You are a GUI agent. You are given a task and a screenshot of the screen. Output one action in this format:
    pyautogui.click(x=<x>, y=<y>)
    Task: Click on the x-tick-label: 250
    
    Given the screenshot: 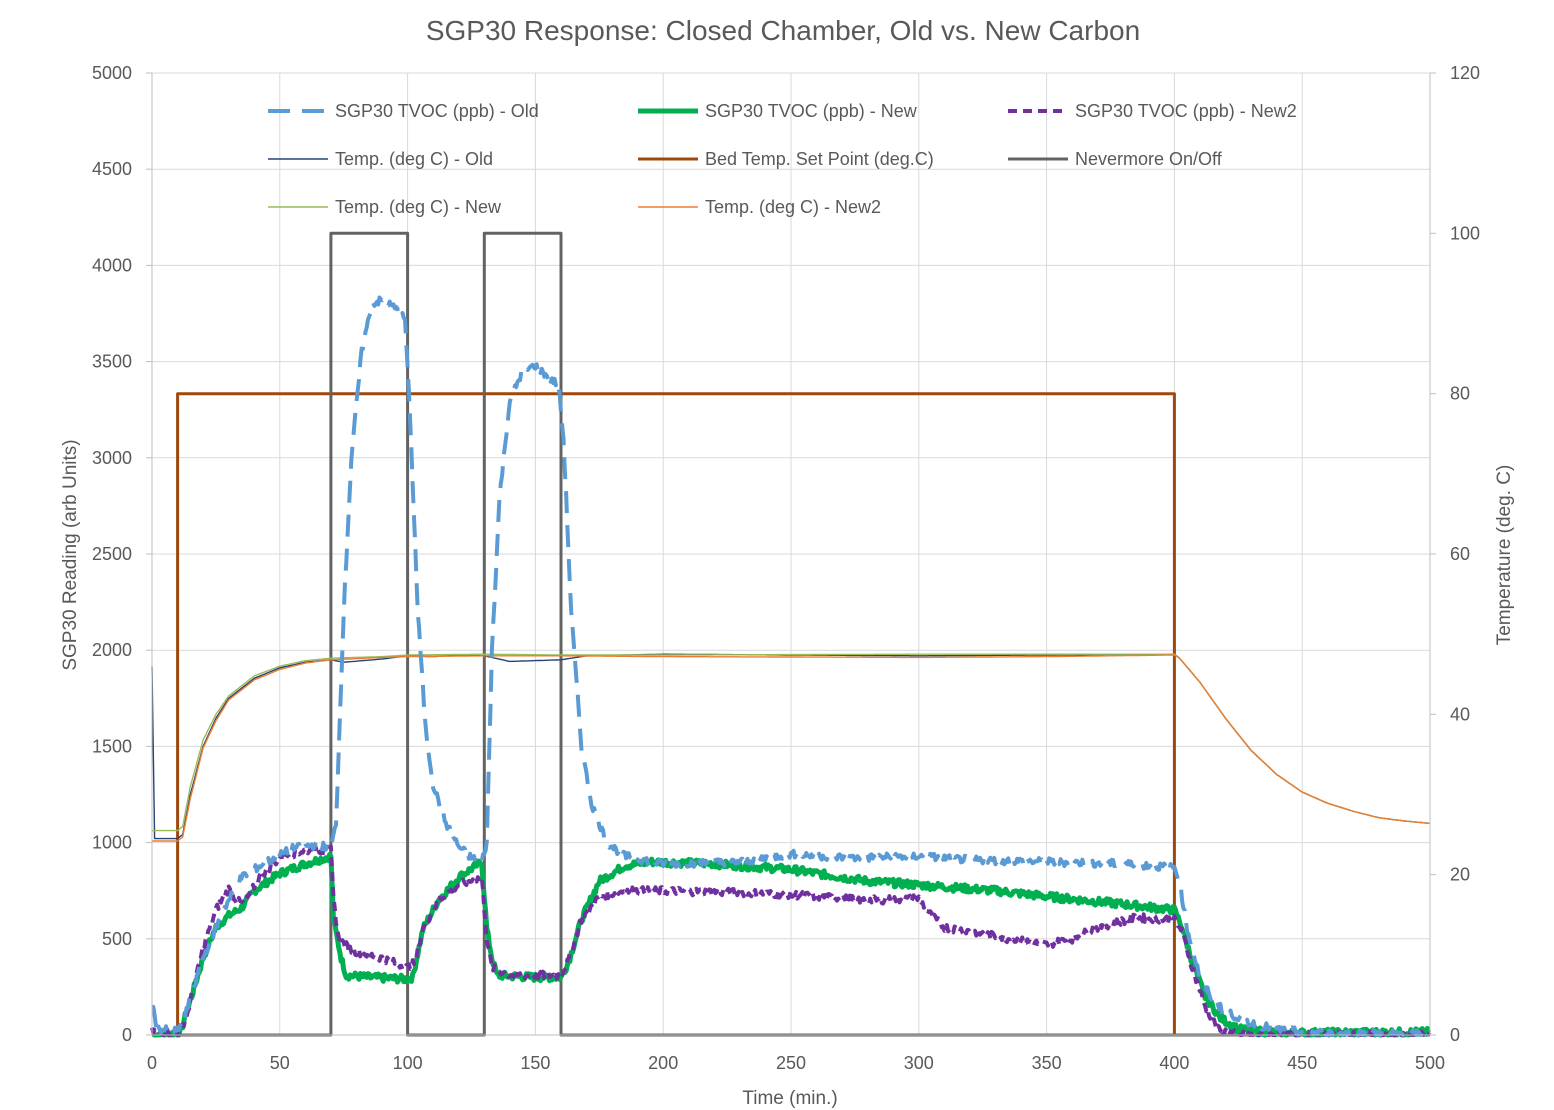 What is the action you would take?
    pyautogui.click(x=791, y=1063)
    